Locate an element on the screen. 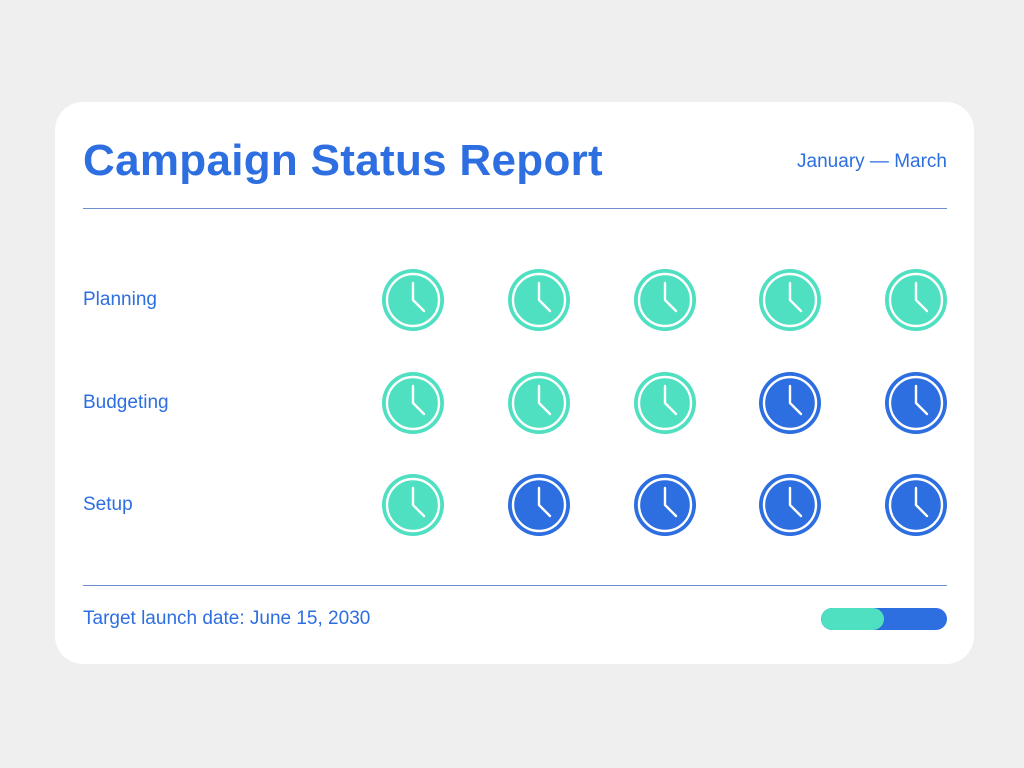 The width and height of the screenshot is (1024, 768). progress-bar is located at coordinates (884, 619).